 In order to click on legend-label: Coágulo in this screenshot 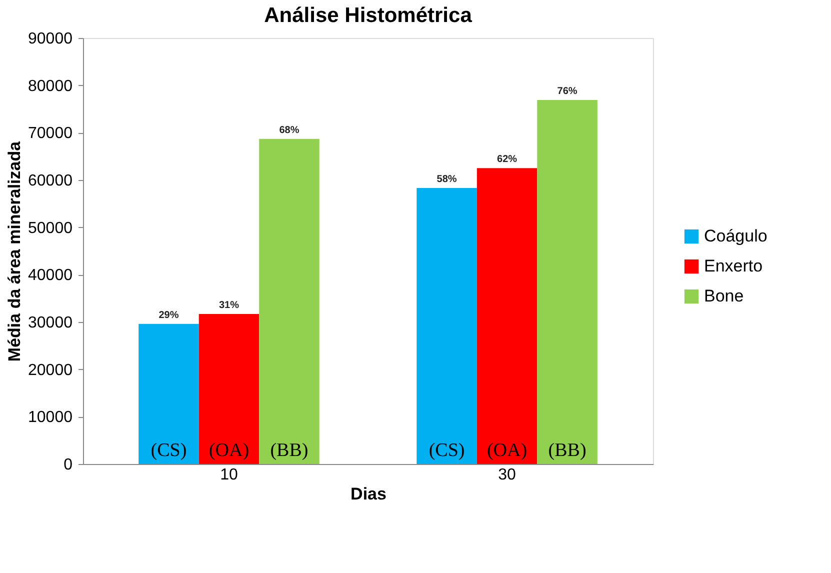, I will do `click(736, 236)`.